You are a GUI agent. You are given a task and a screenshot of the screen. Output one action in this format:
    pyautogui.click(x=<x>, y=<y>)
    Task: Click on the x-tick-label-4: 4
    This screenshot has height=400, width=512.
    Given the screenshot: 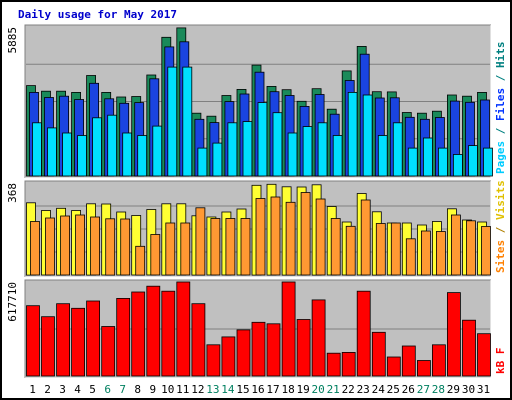 What is the action you would take?
    pyautogui.click(x=77, y=389)
    